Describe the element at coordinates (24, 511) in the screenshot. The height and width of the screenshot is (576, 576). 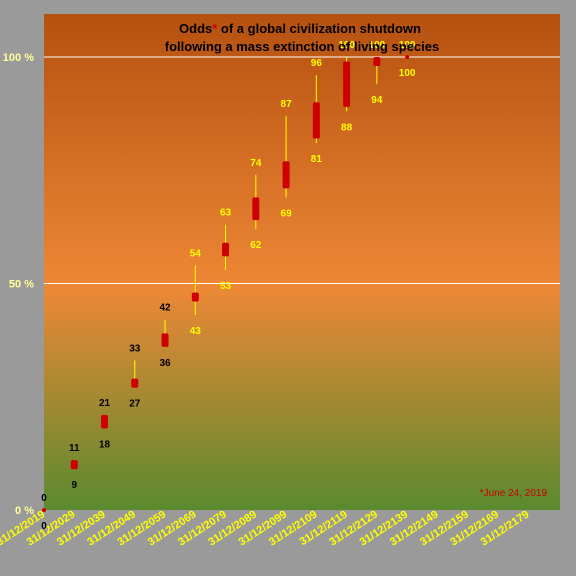
I see `y-tick-label-0: 0 %` at that location.